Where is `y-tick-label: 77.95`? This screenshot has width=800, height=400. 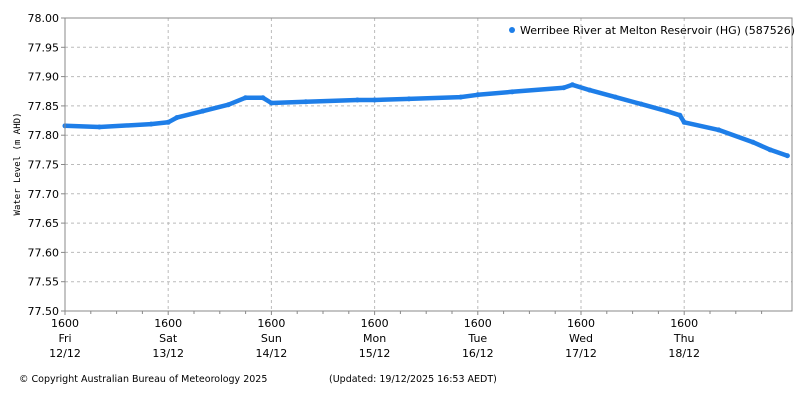 y-tick-label: 77.95 is located at coordinates (44, 47).